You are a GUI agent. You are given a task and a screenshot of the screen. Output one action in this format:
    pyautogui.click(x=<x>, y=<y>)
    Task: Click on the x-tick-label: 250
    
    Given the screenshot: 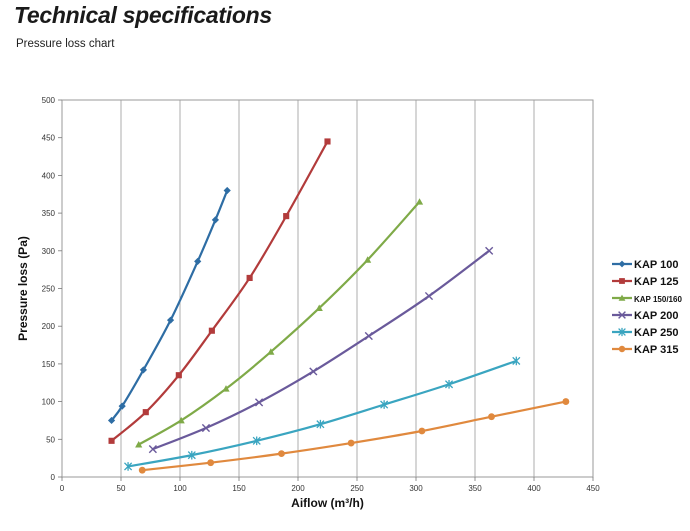 What is the action you would take?
    pyautogui.click(x=357, y=488)
    